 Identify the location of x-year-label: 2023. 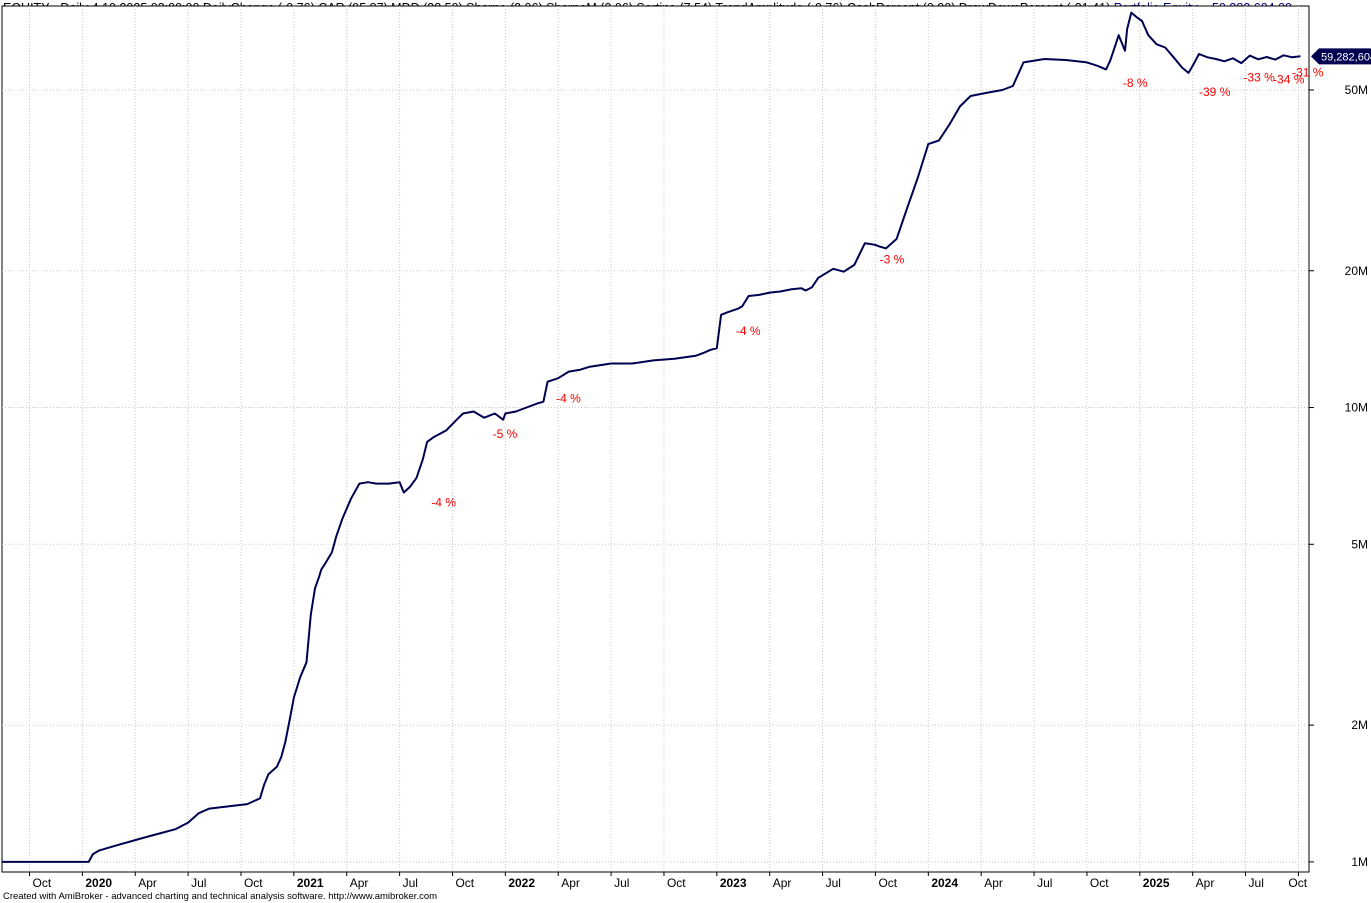
(733, 883).